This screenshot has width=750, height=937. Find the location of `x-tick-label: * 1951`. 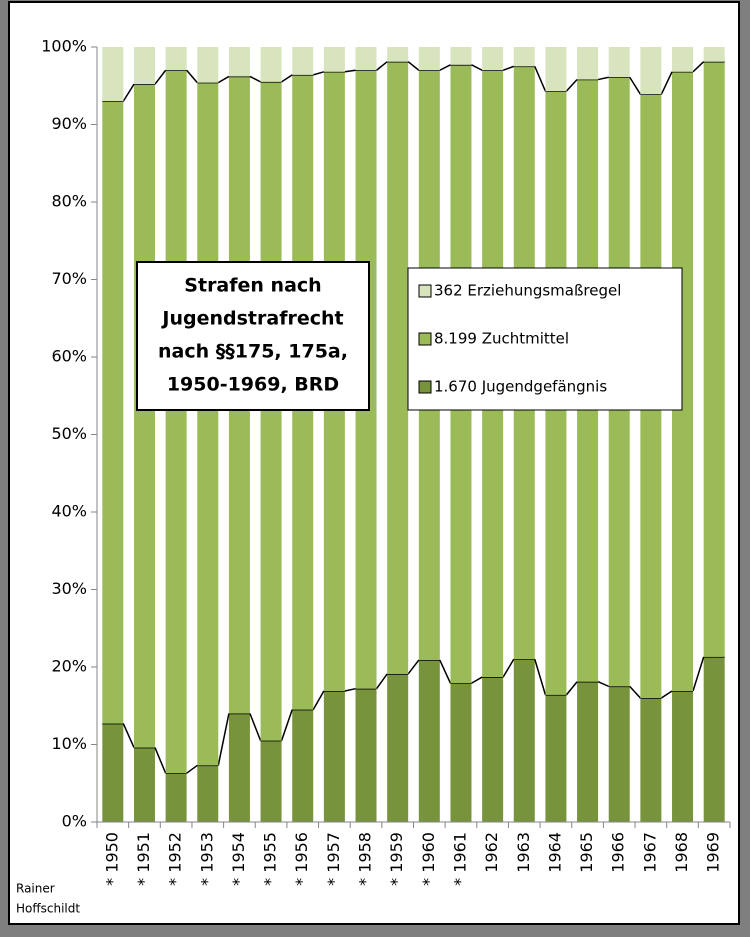

x-tick-label: * 1951 is located at coordinates (143, 859).